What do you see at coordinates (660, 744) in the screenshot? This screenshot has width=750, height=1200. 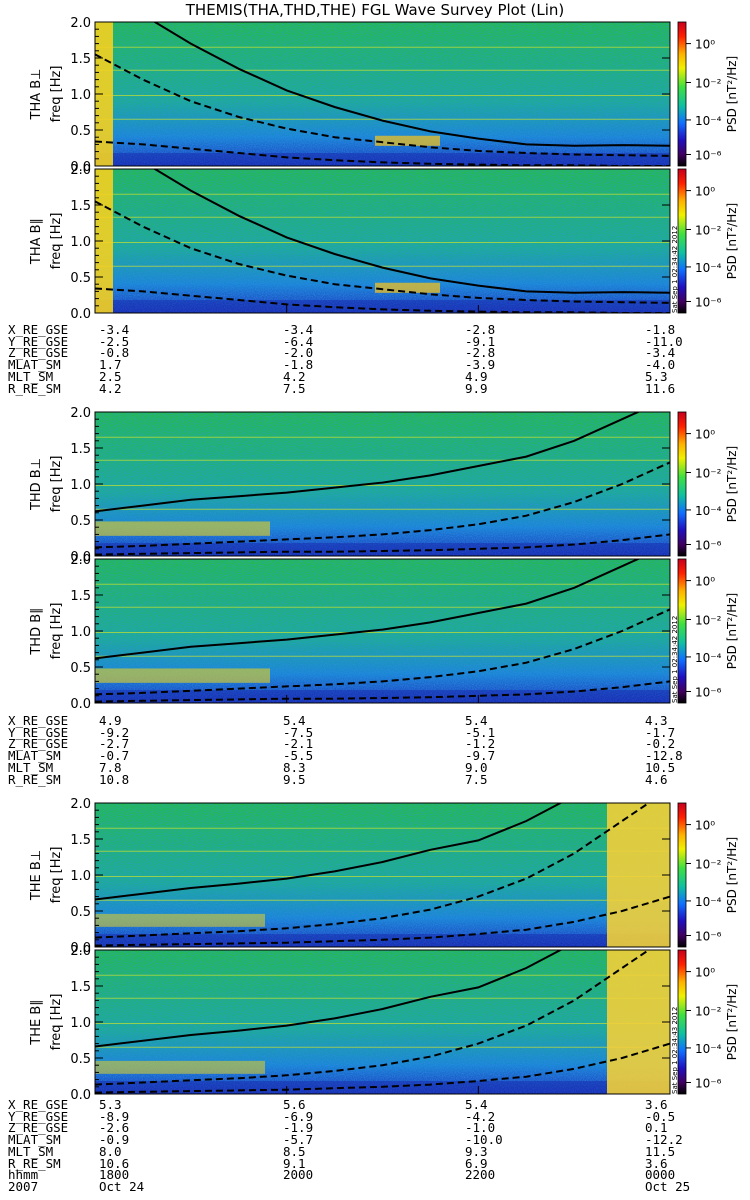 I see `ephemeris-value: -0.2` at bounding box center [660, 744].